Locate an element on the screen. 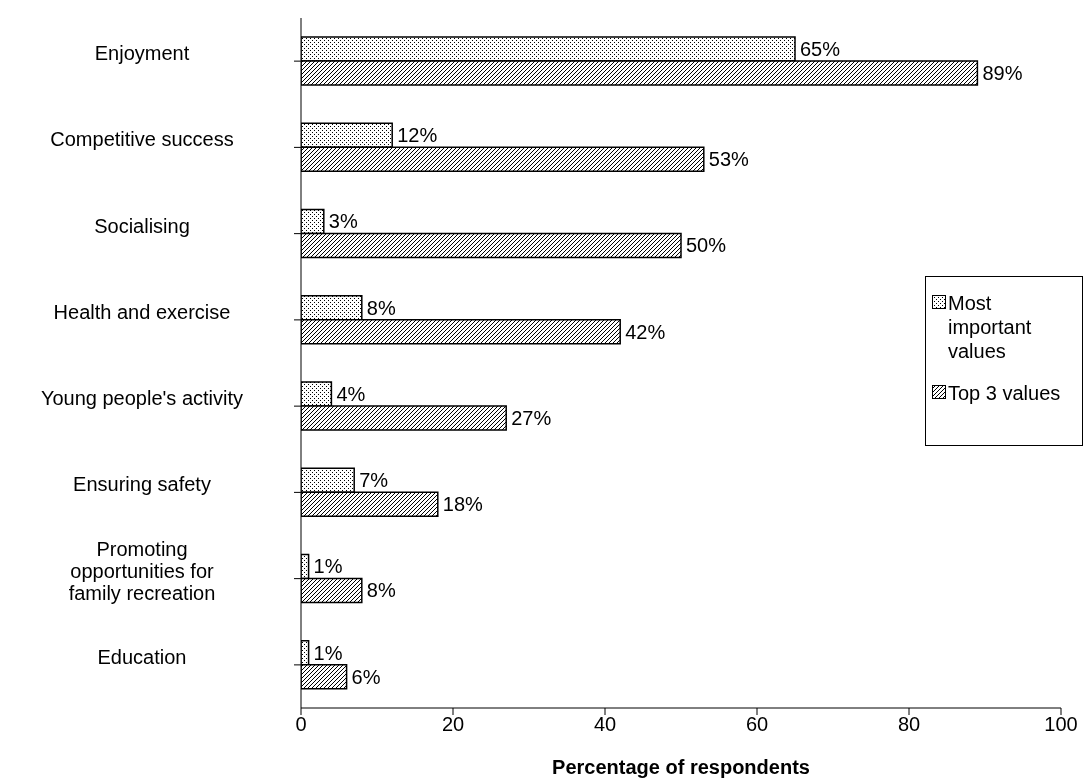 Image resolution: width=1087 pixels, height=783 pixels. data-label: 50% is located at coordinates (706, 245).